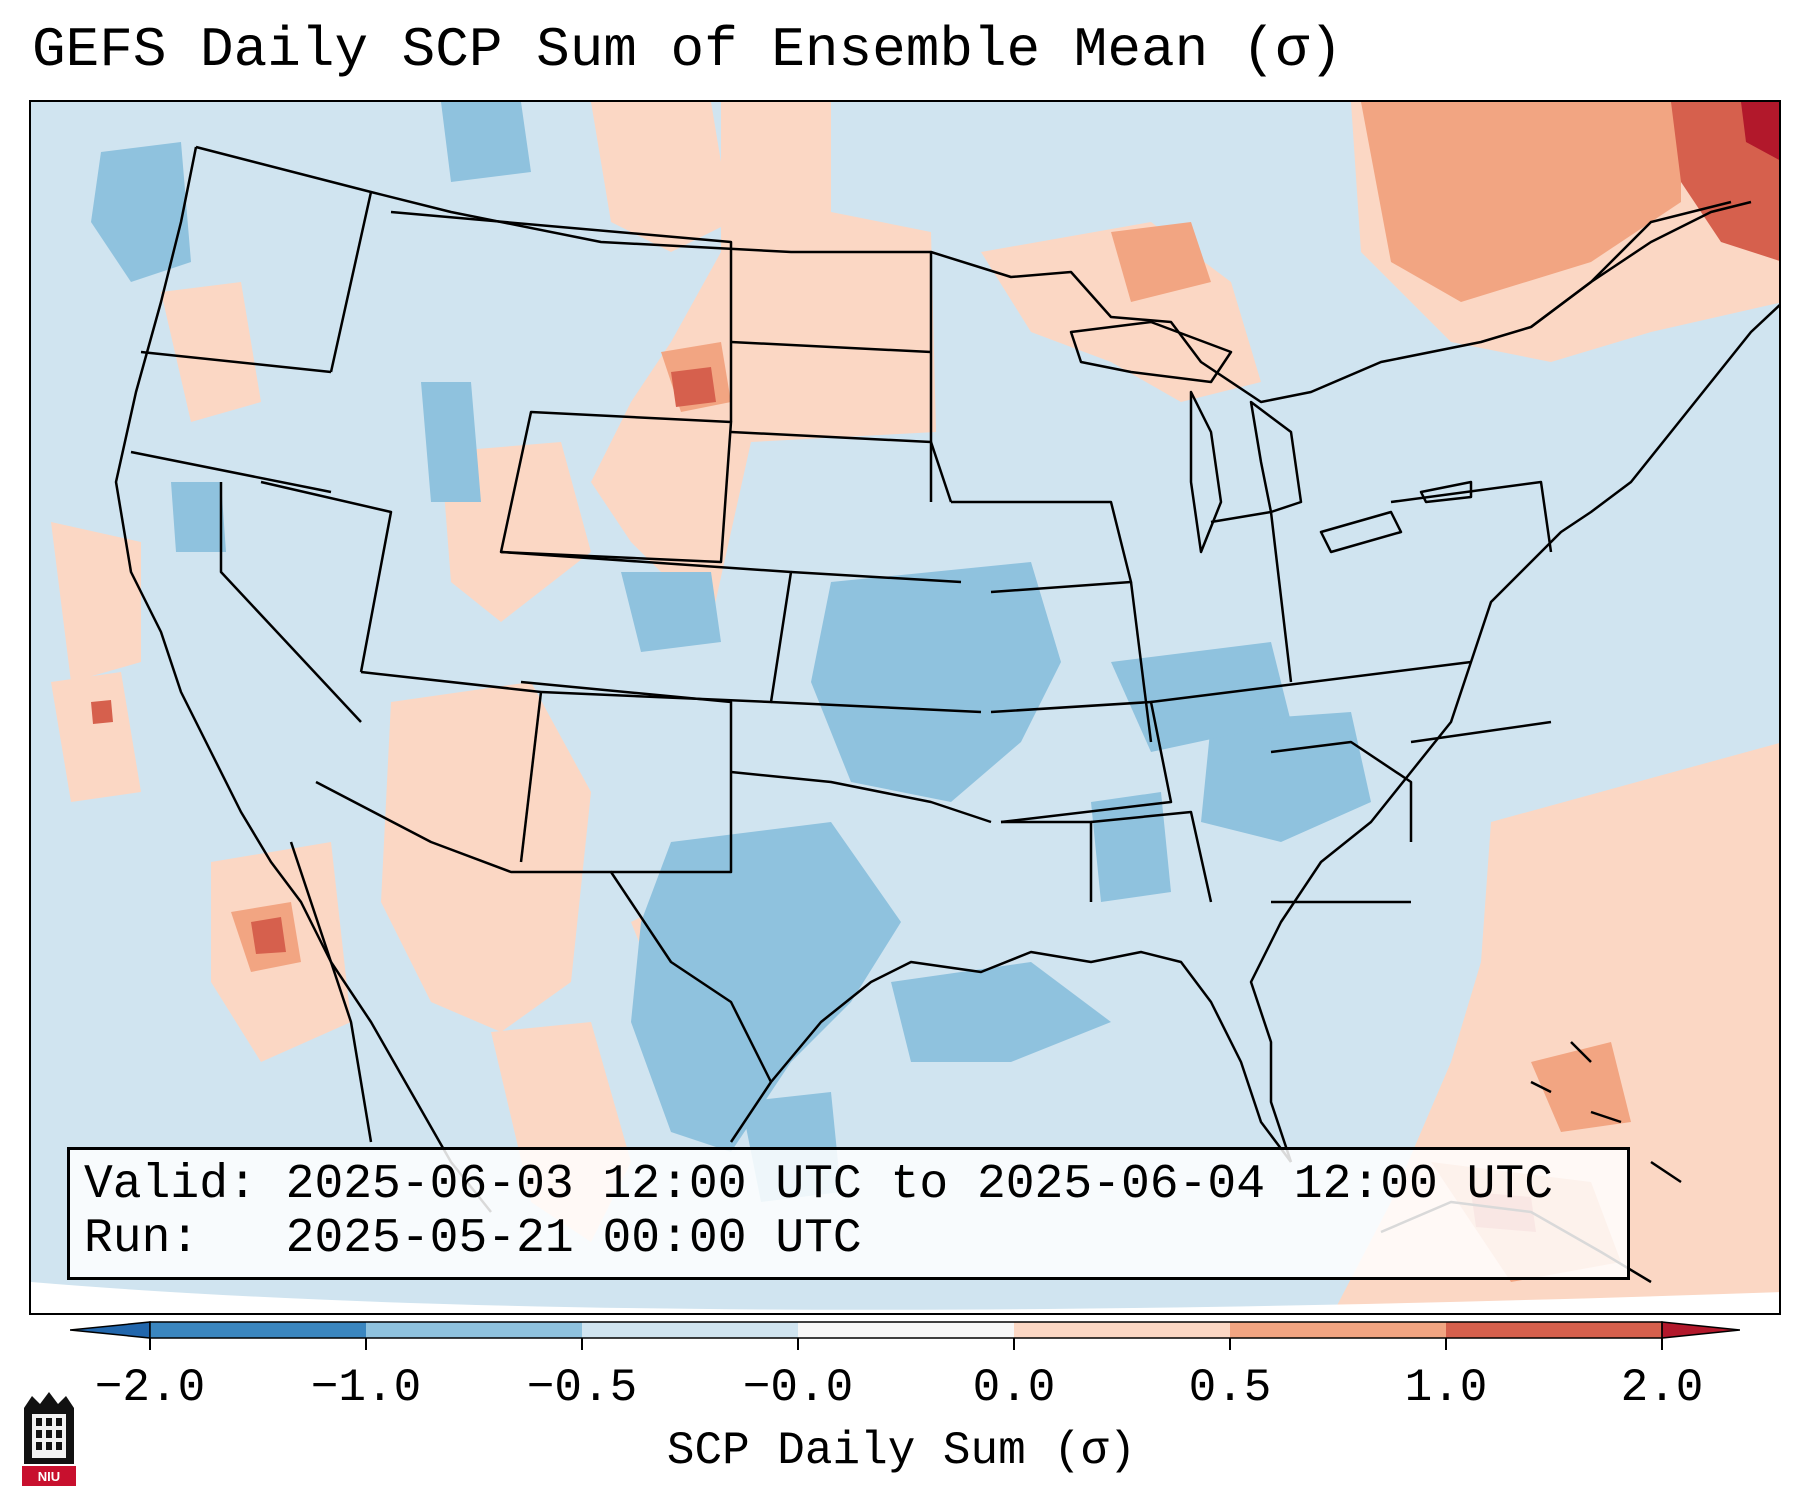 This screenshot has height=1506, width=1803. Describe the element at coordinates (451, 682) in the screenshot. I see `state-line-ut-az` at that location.